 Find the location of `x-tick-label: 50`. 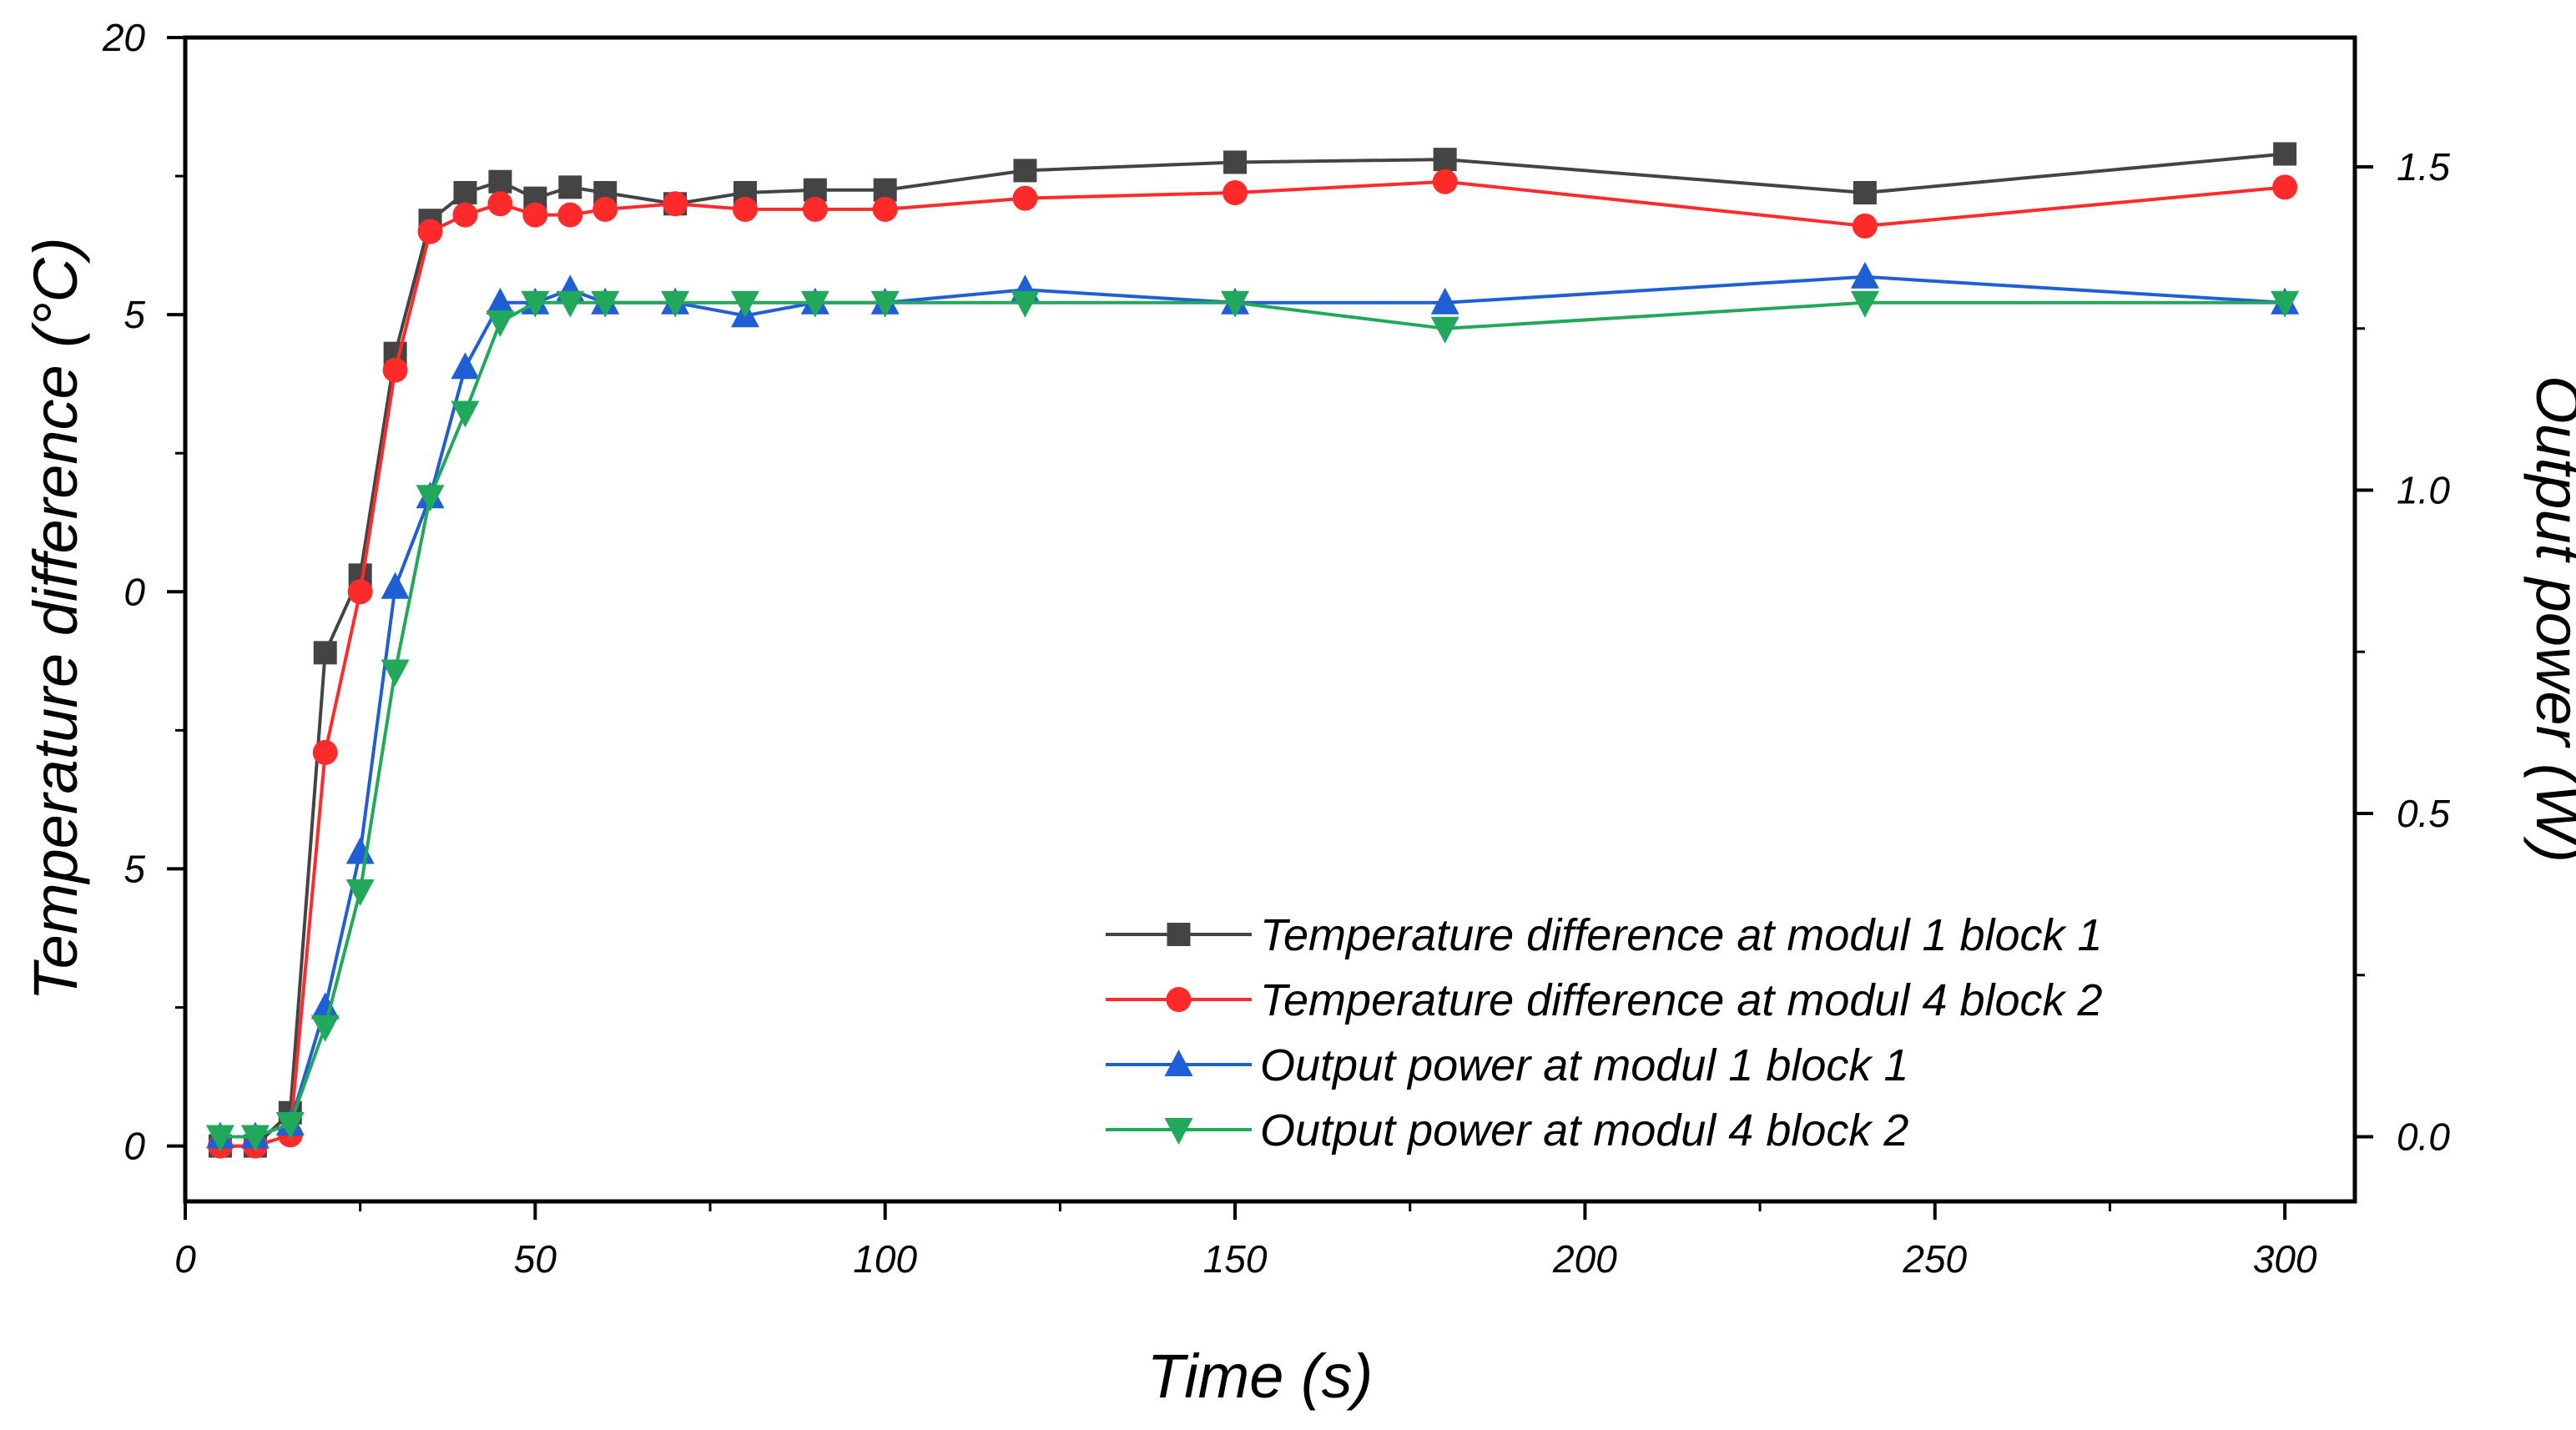

x-tick-label: 50 is located at coordinates (536, 1259).